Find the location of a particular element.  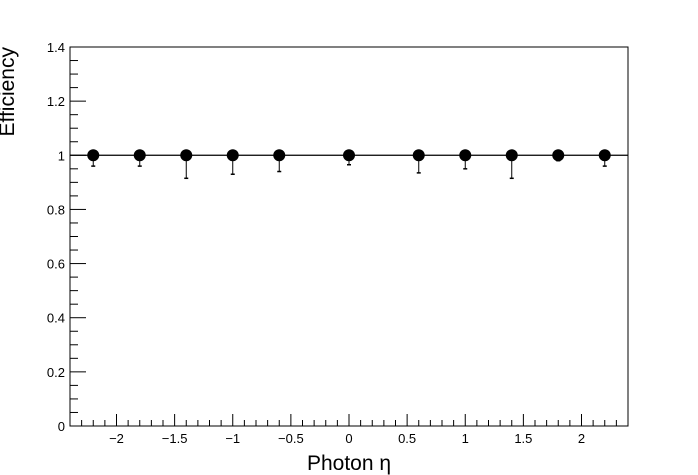

y-tick-label: 1 is located at coordinates (61, 155).